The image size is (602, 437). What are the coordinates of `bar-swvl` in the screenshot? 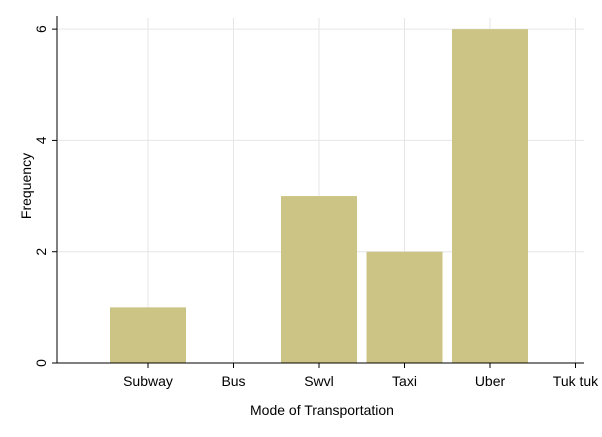 It's located at (319, 279).